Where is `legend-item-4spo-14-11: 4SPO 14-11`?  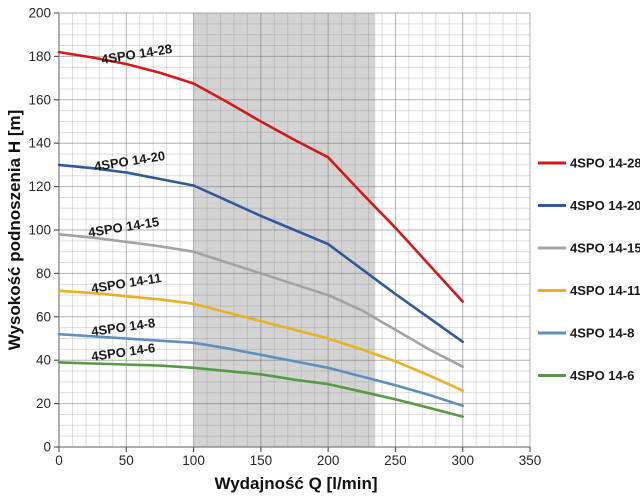
legend-item-4spo-14-11: 4SPO 14-11 is located at coordinates (589, 290).